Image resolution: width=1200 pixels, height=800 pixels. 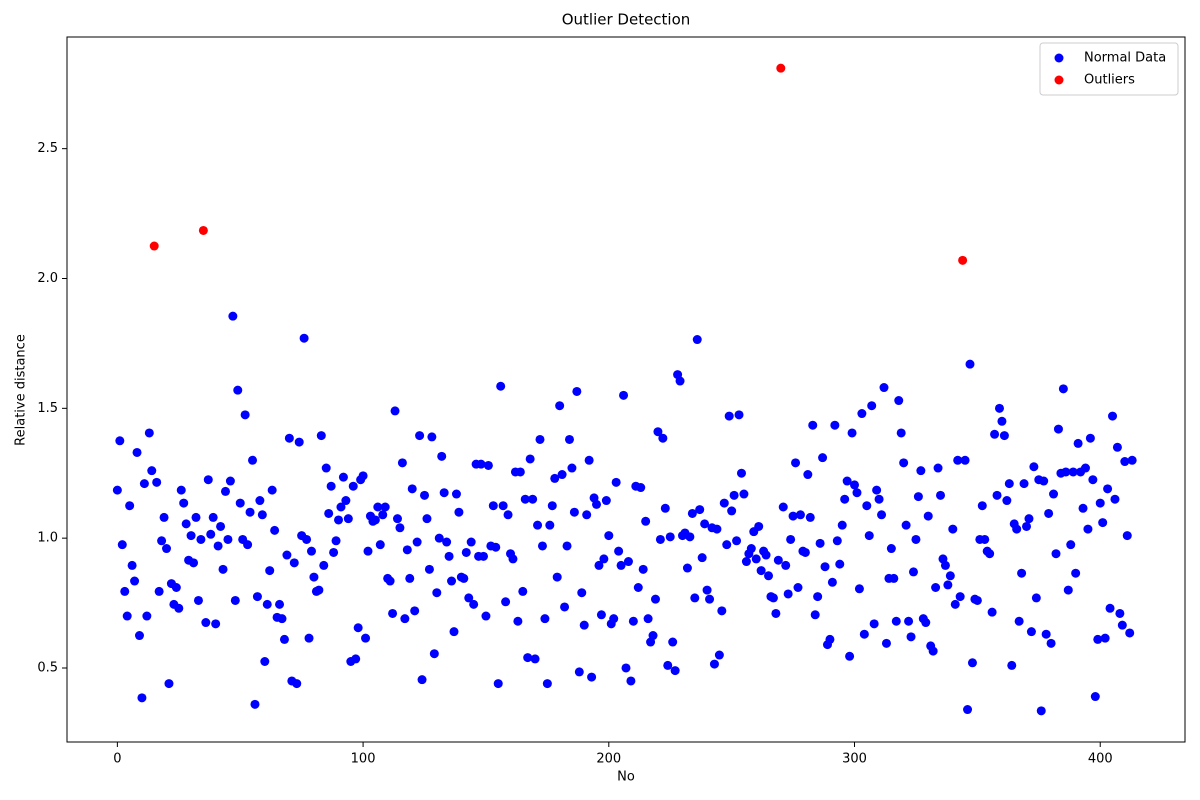 What do you see at coordinates (1059, 58) in the screenshot?
I see `legend-marker` at bounding box center [1059, 58].